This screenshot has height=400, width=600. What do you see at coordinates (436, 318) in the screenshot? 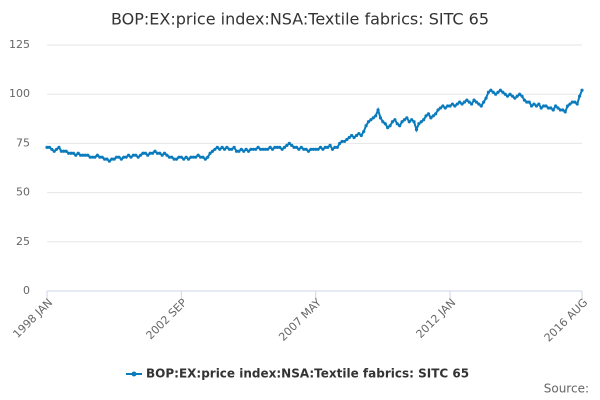
I see `x-tick-label: 2012 JAN` at bounding box center [436, 318].